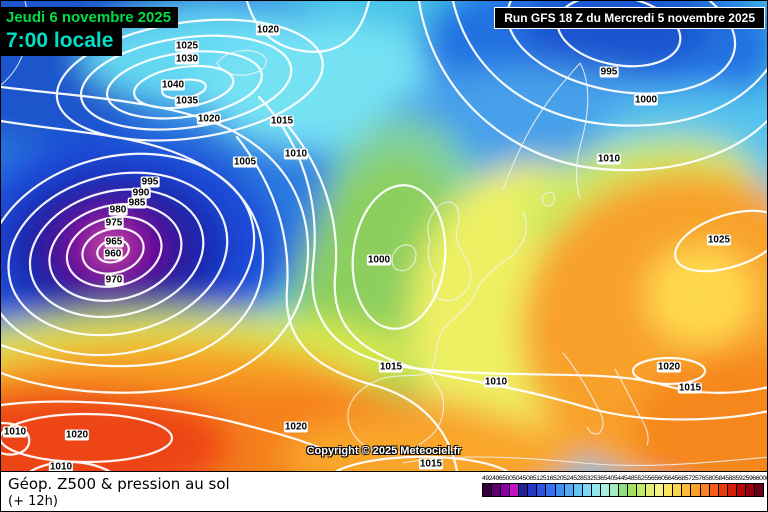  What do you see at coordinates (497, 478) in the screenshot?
I see `scale-value: 496` at bounding box center [497, 478].